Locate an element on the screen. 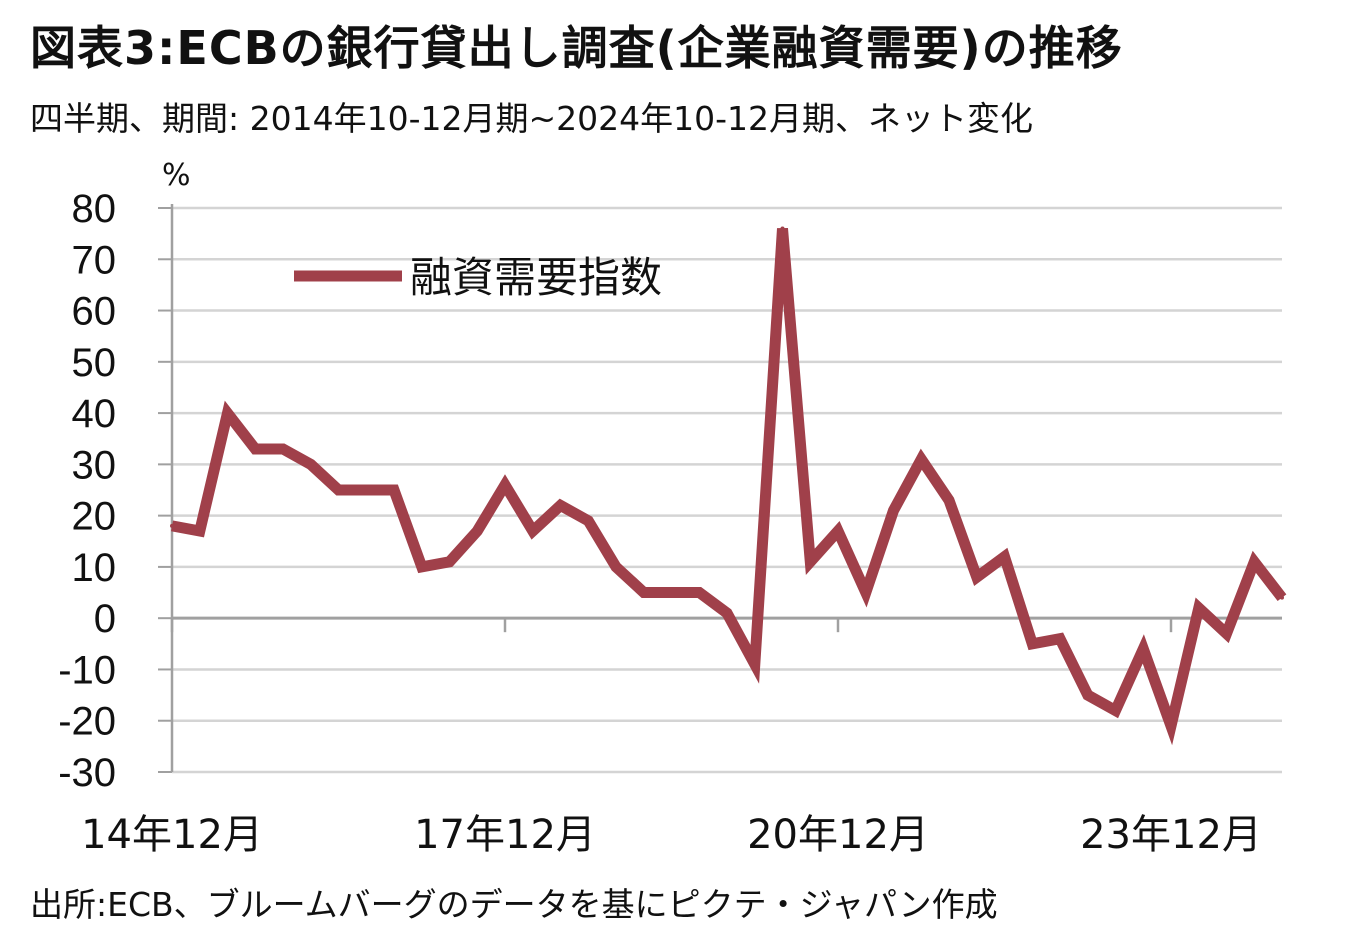 The width and height of the screenshot is (1358, 944). x-tick-labels: 14年12月 17年12月 20年12月 23年12月 is located at coordinates (671, 835).